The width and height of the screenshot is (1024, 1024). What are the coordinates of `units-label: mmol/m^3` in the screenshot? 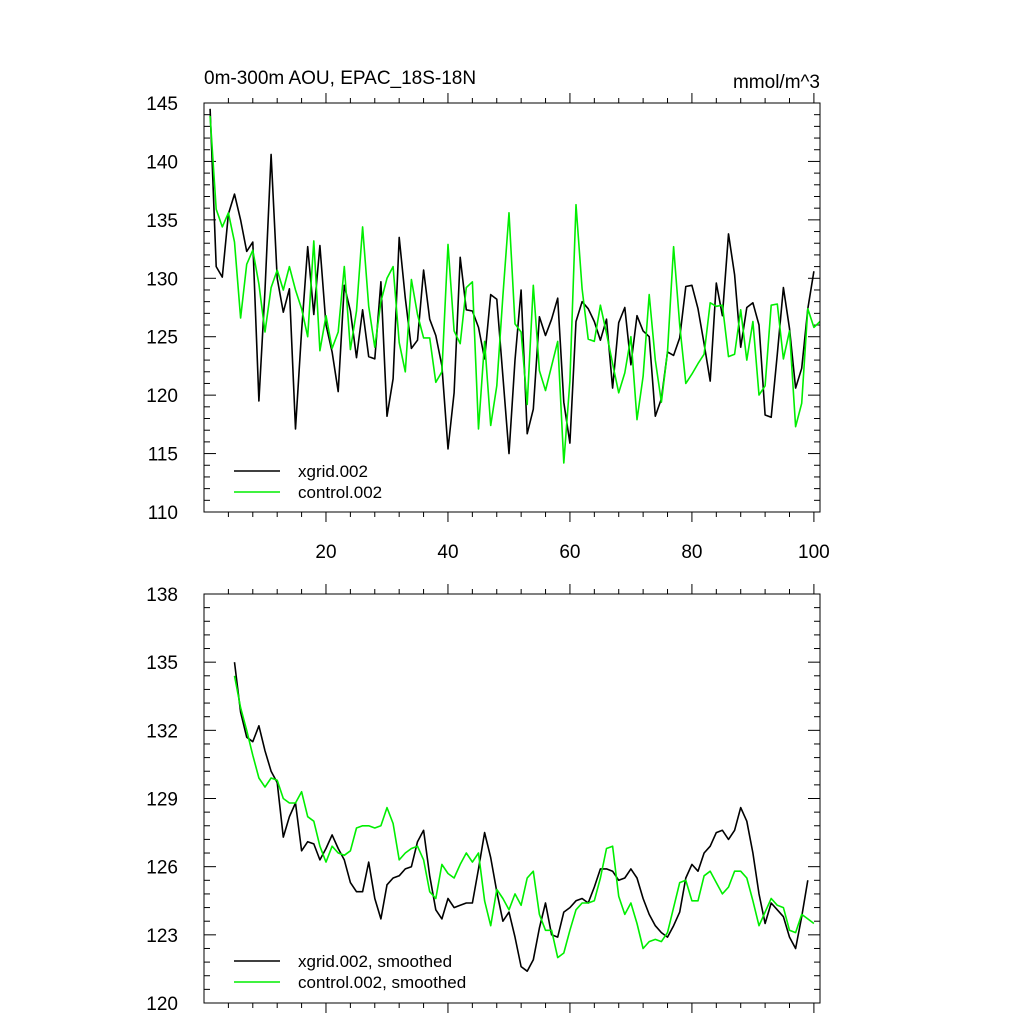 It's located at (776, 82).